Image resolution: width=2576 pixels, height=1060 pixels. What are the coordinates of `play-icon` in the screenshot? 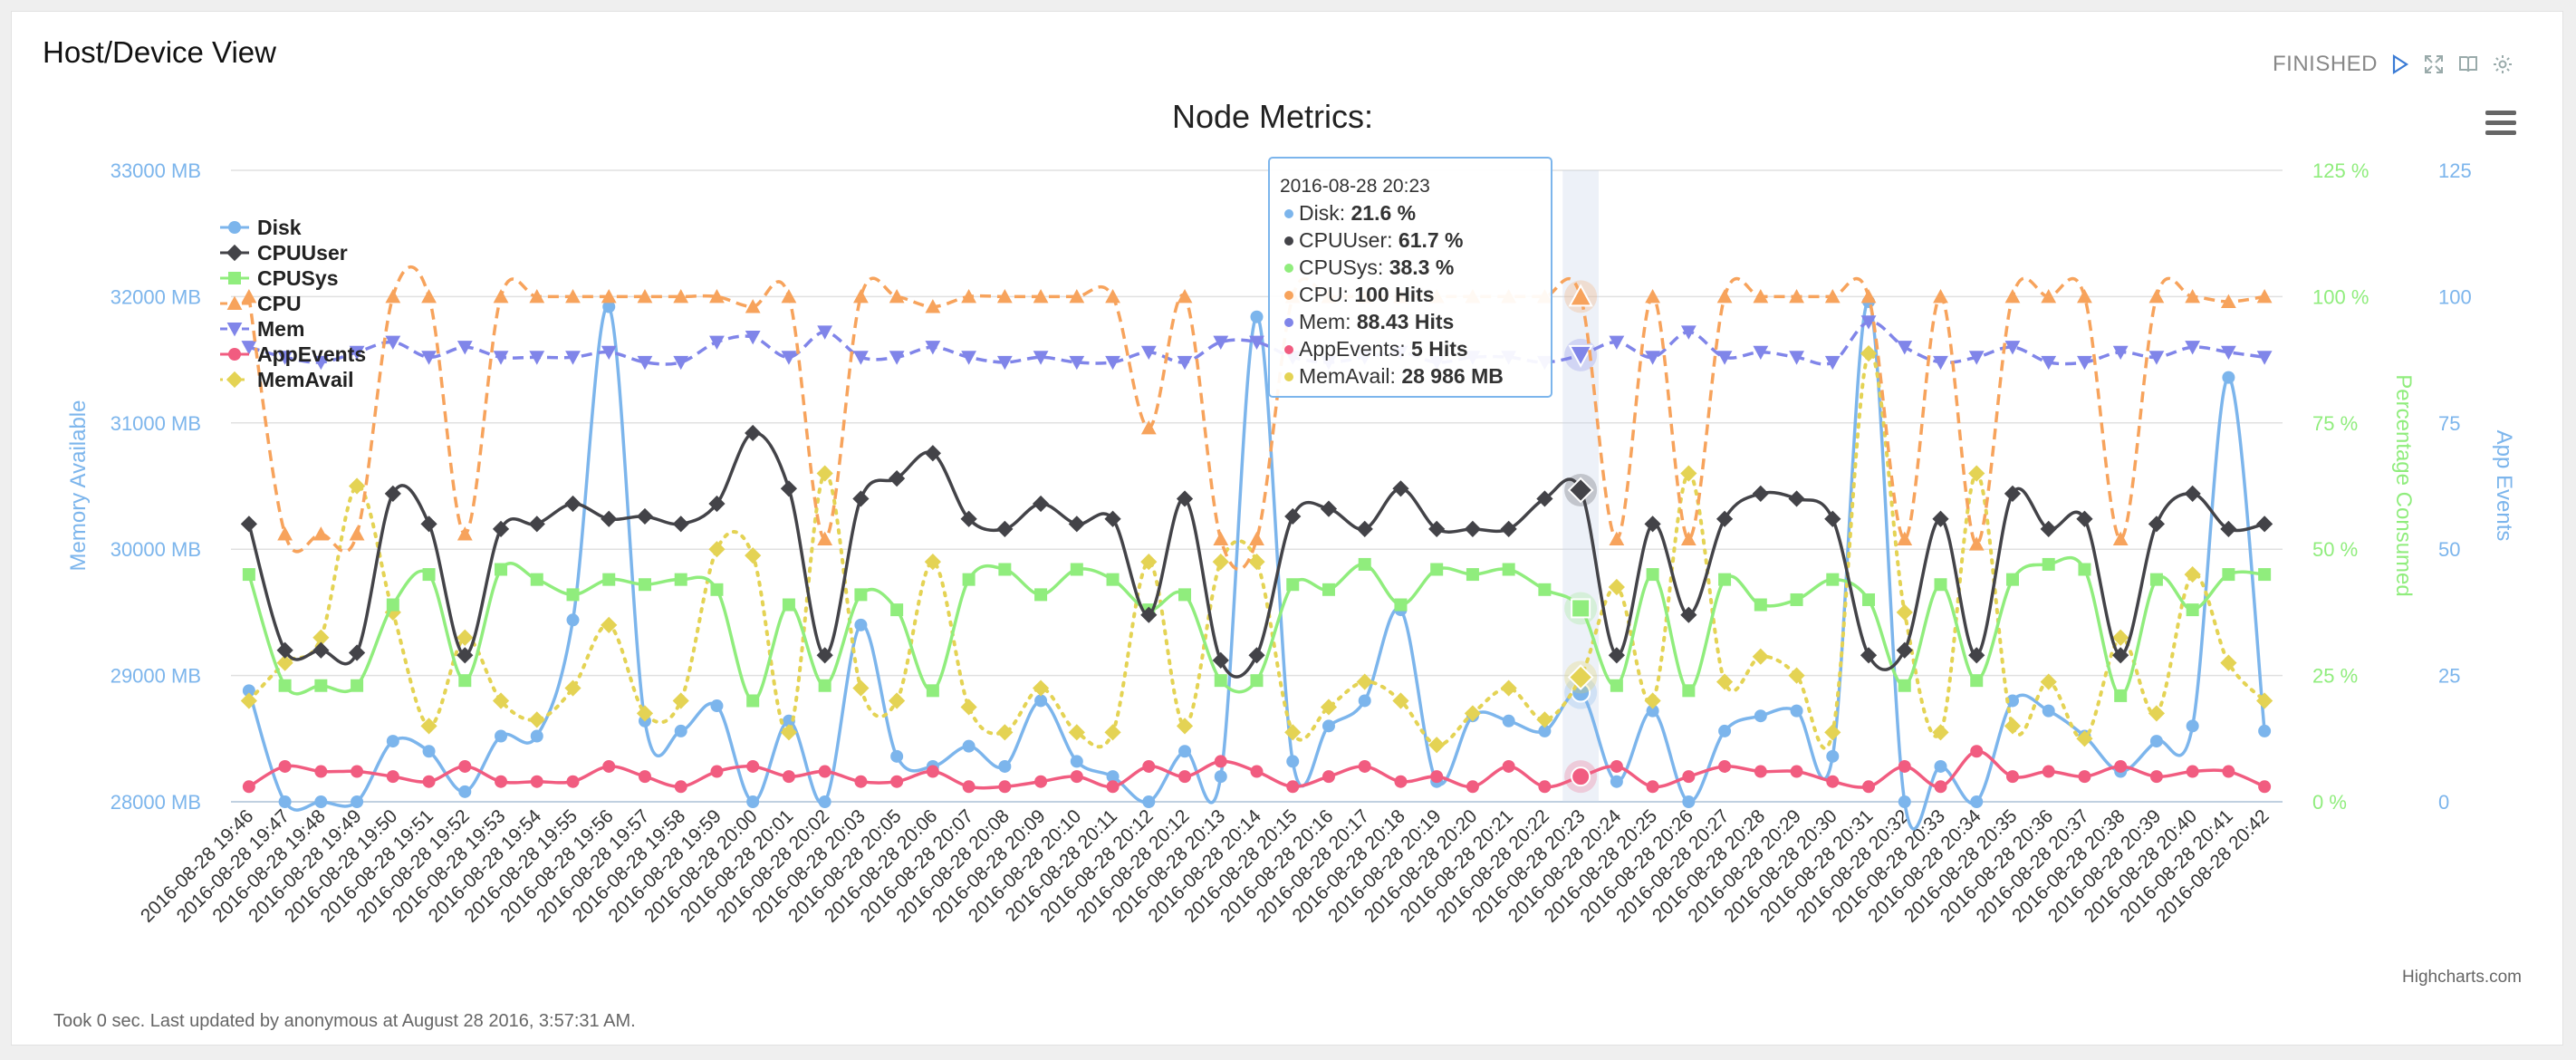 It's located at (2399, 65).